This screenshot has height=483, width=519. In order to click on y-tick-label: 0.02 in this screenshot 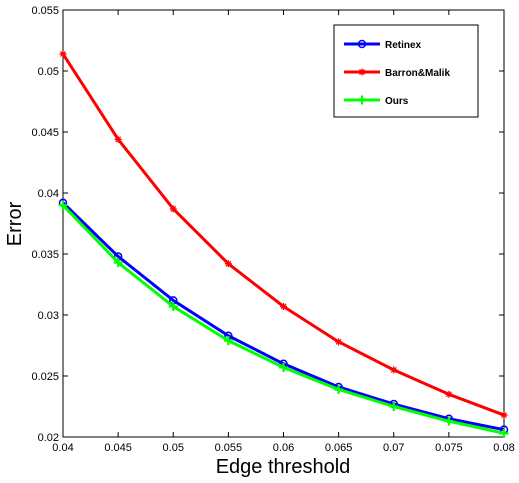, I will do `click(48, 438)`.